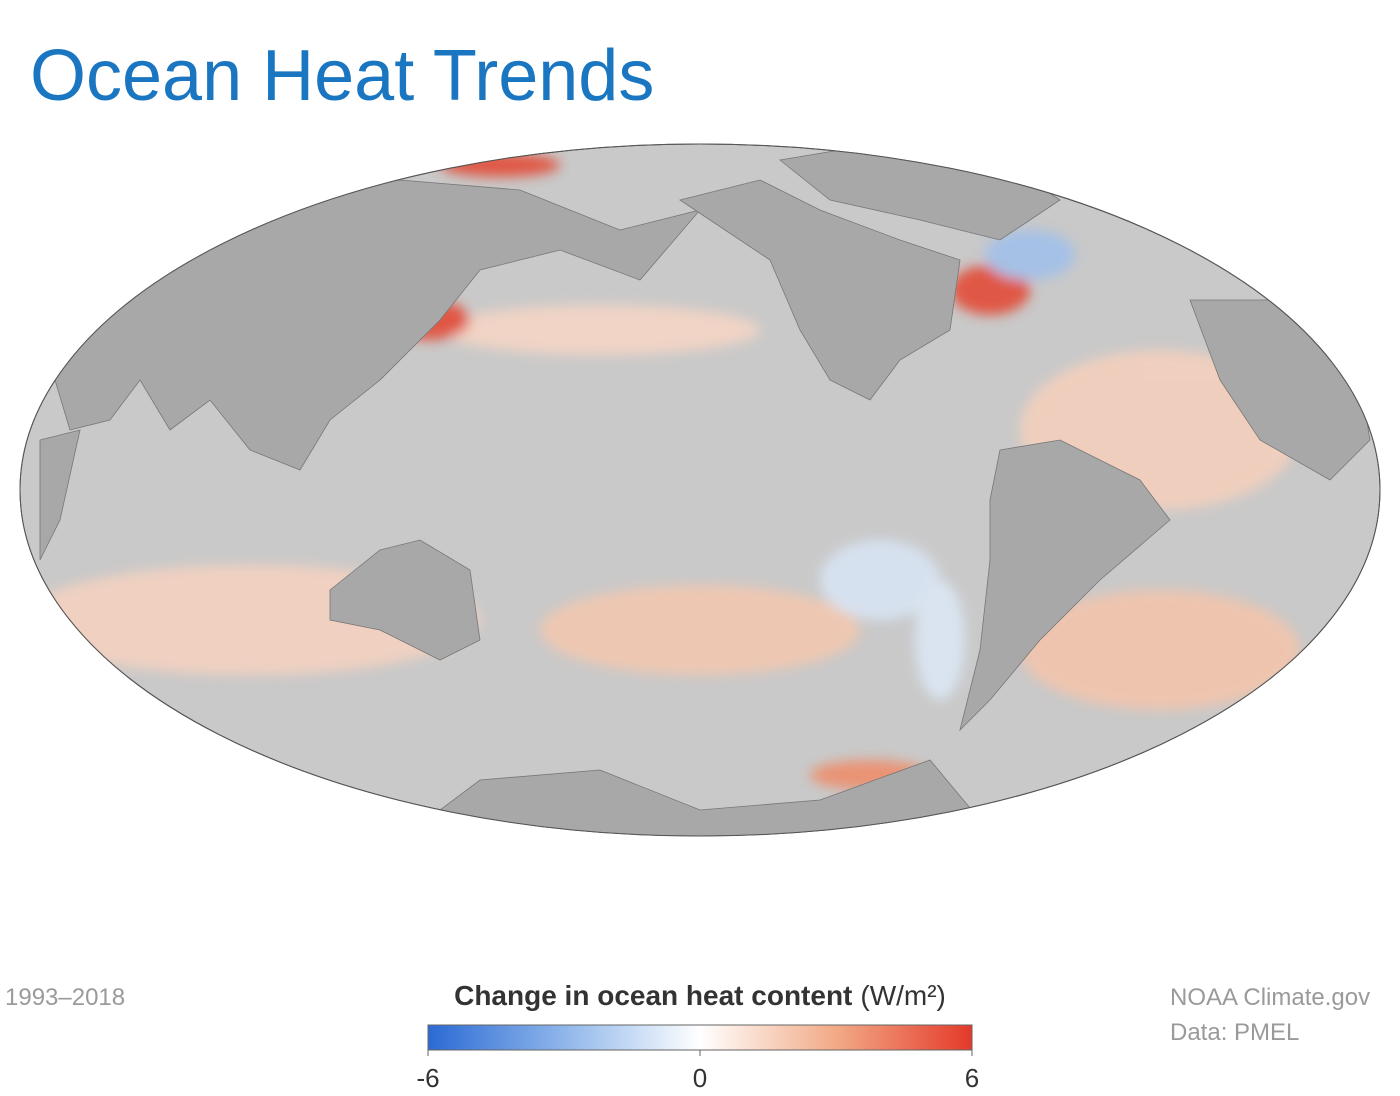  I want to click on colorbar-ticks: -6 0 6, so click(697, 1071).